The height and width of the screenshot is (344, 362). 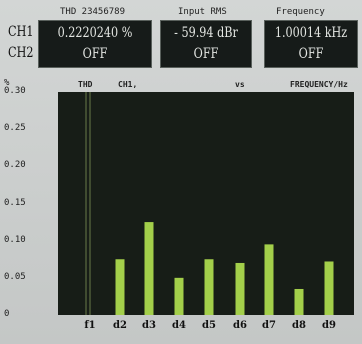 I want to click on bar-d4, so click(x=179, y=296).